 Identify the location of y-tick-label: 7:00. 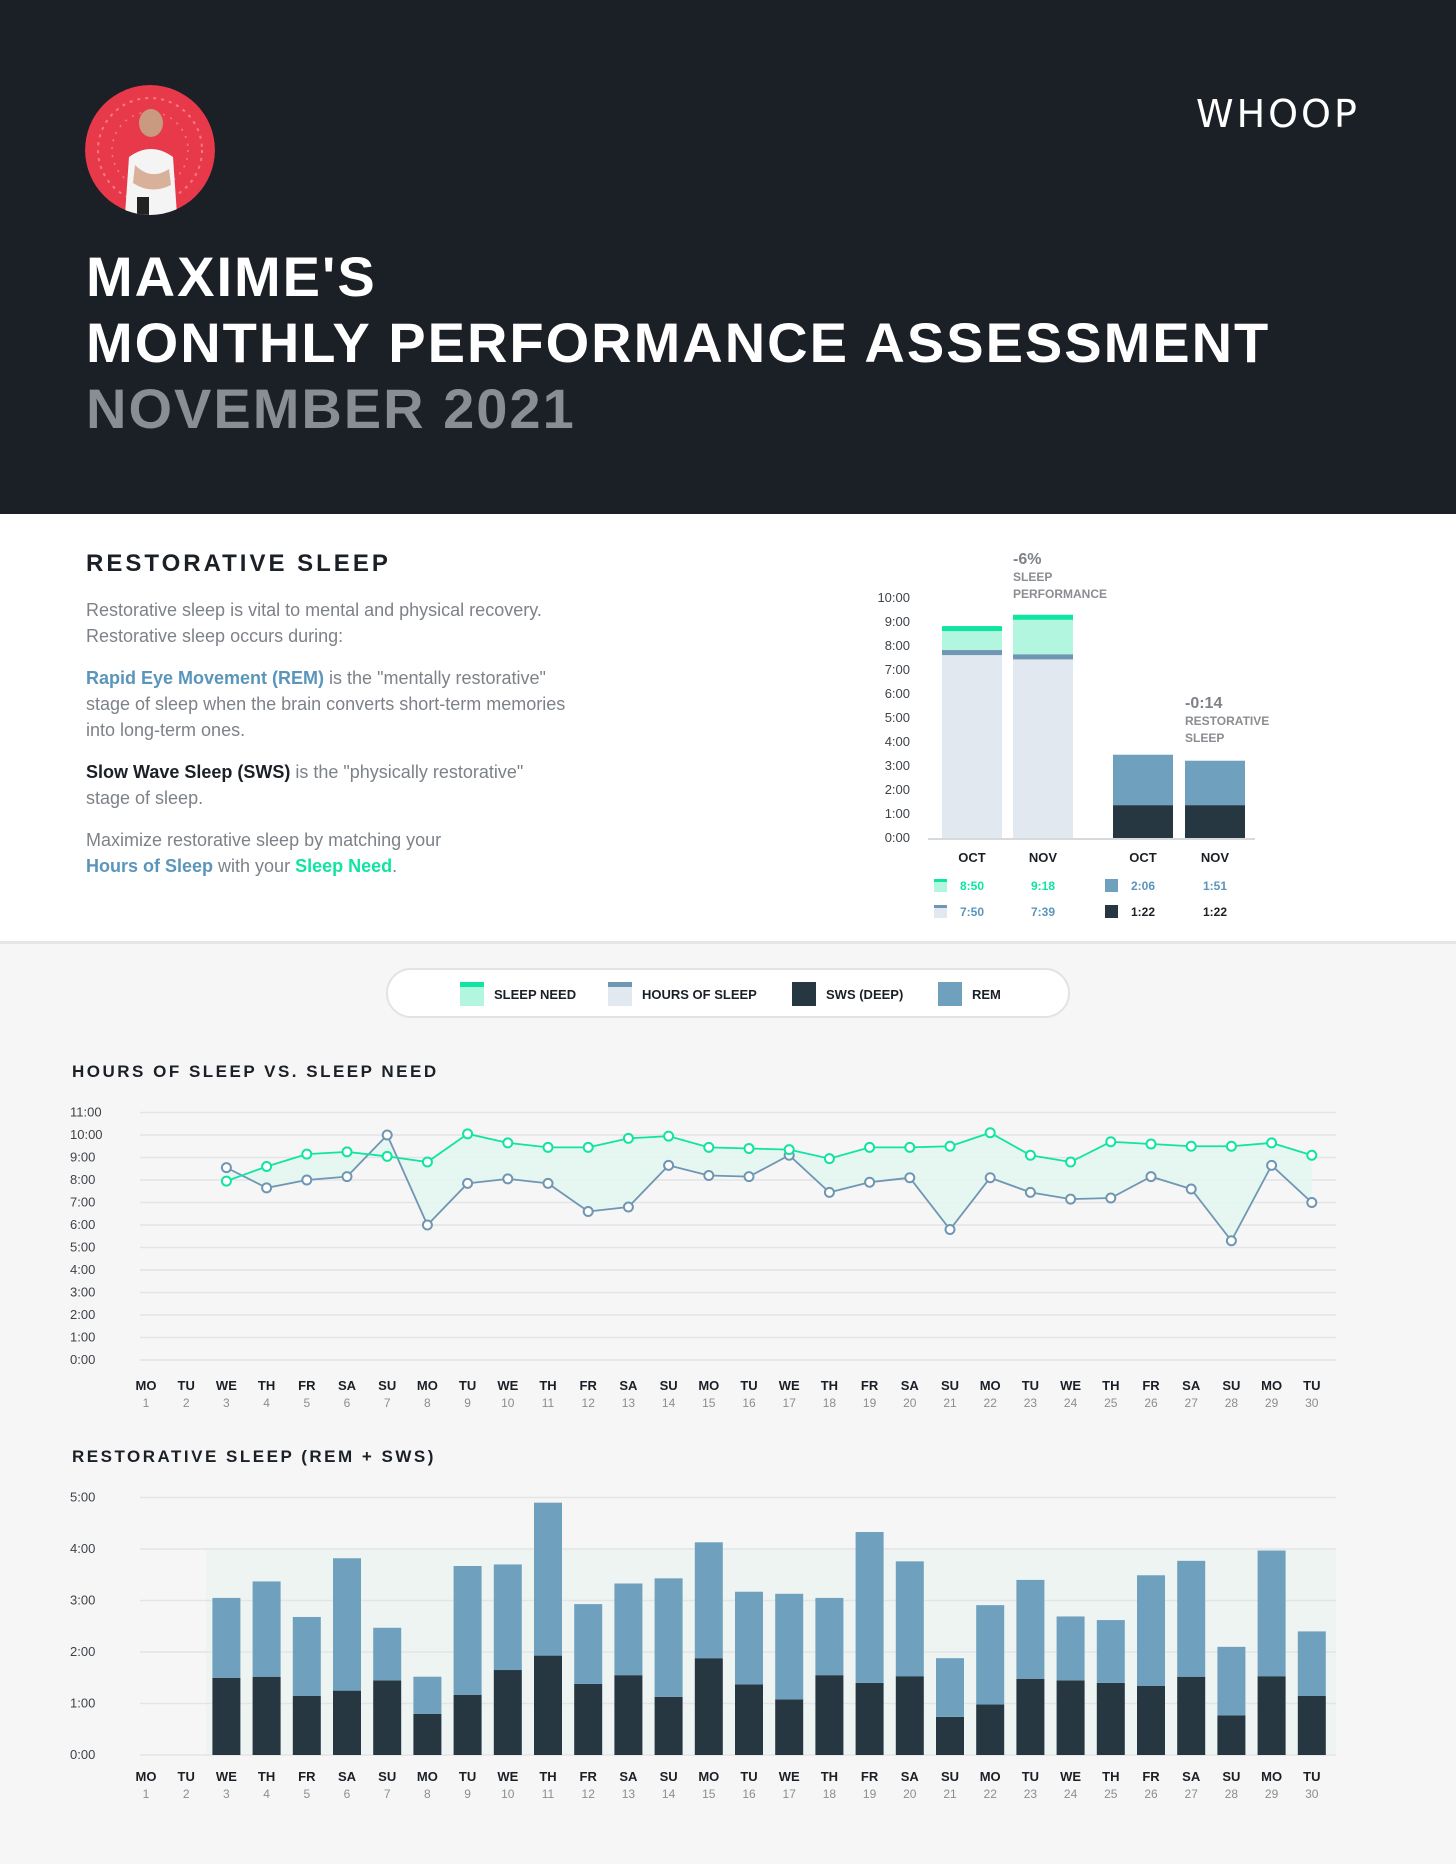
(897, 669).